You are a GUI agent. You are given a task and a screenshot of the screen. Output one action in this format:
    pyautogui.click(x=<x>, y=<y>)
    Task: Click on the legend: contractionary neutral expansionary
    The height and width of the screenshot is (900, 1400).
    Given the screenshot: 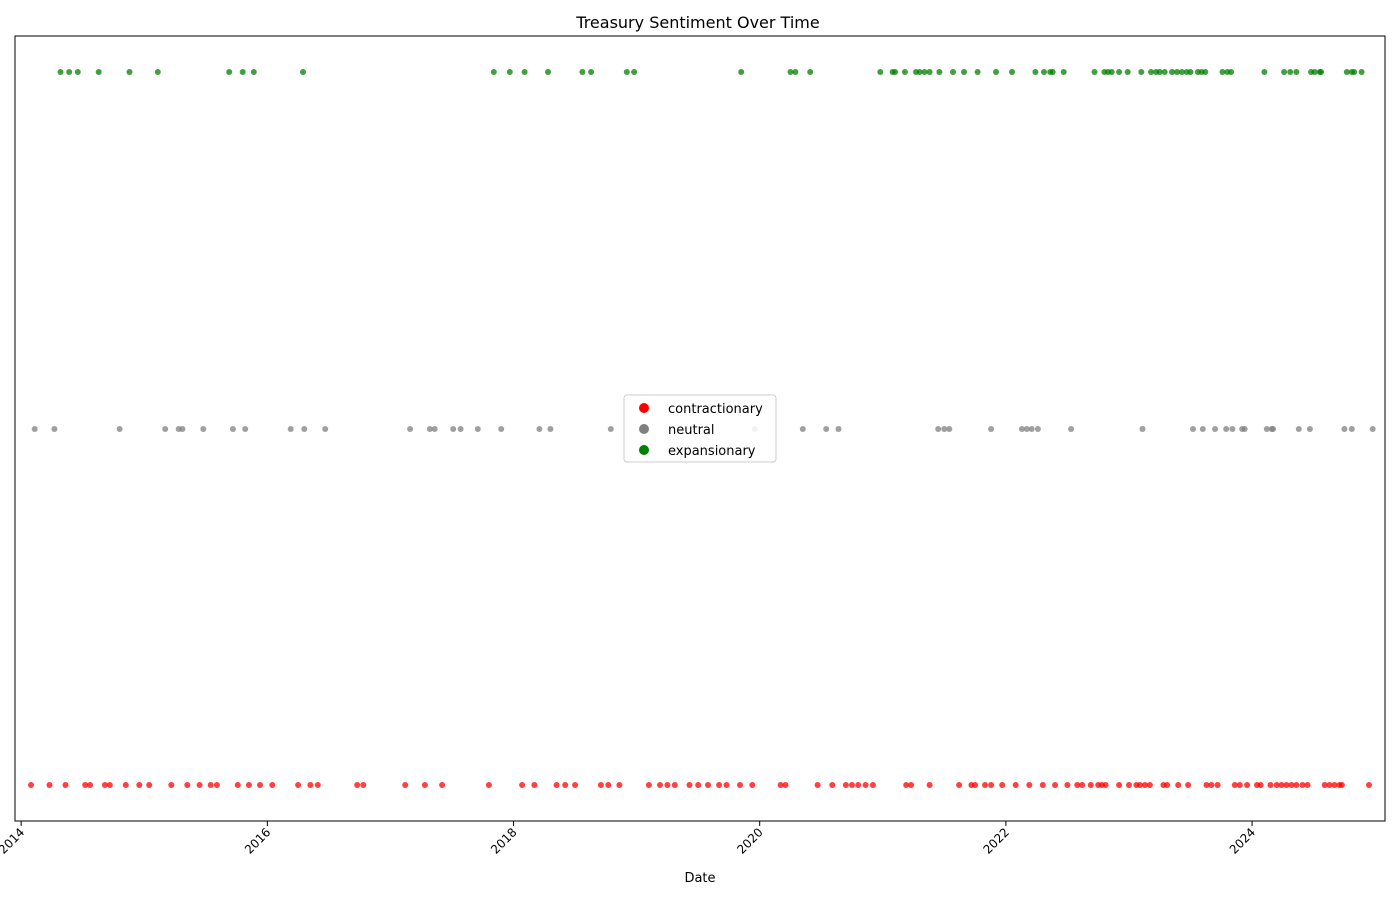 What is the action you would take?
    pyautogui.click(x=700, y=428)
    